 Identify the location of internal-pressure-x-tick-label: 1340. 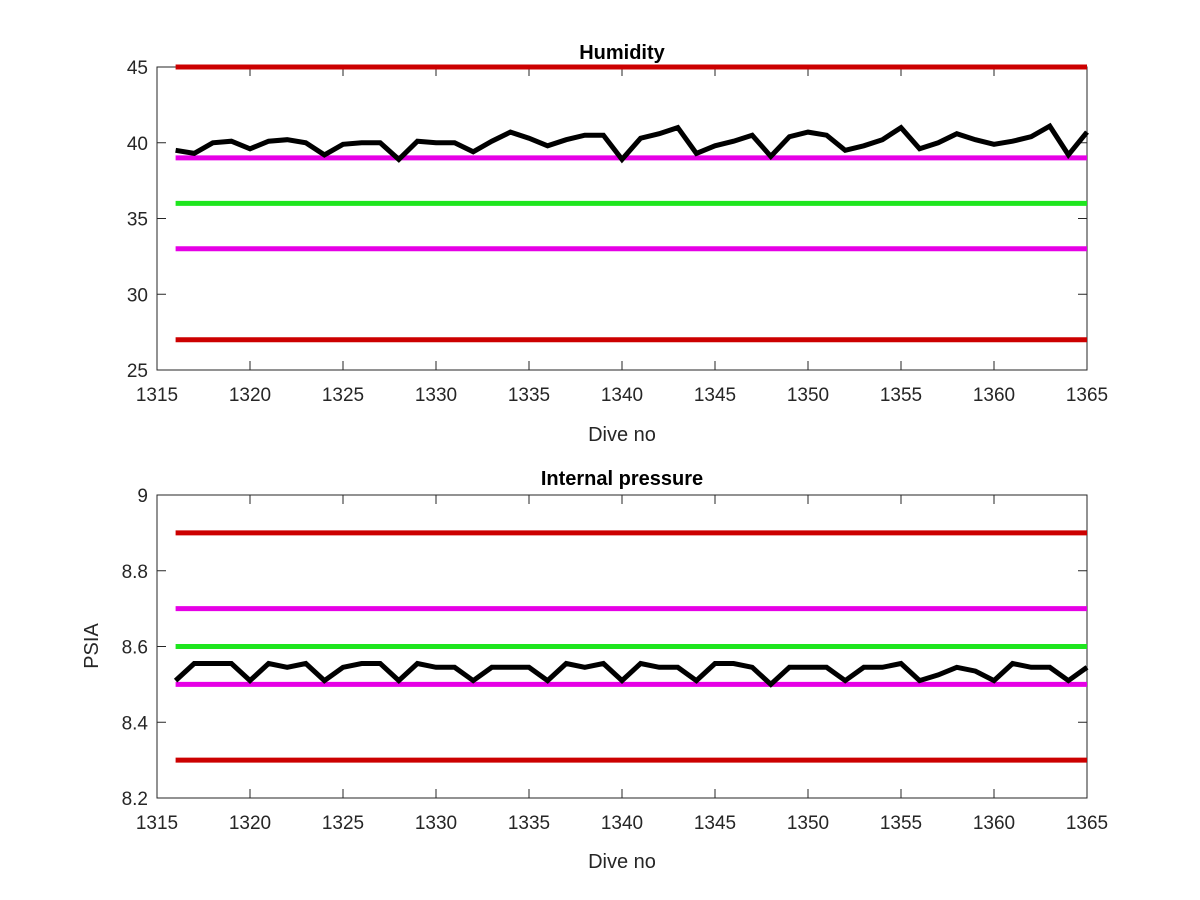
(622, 823).